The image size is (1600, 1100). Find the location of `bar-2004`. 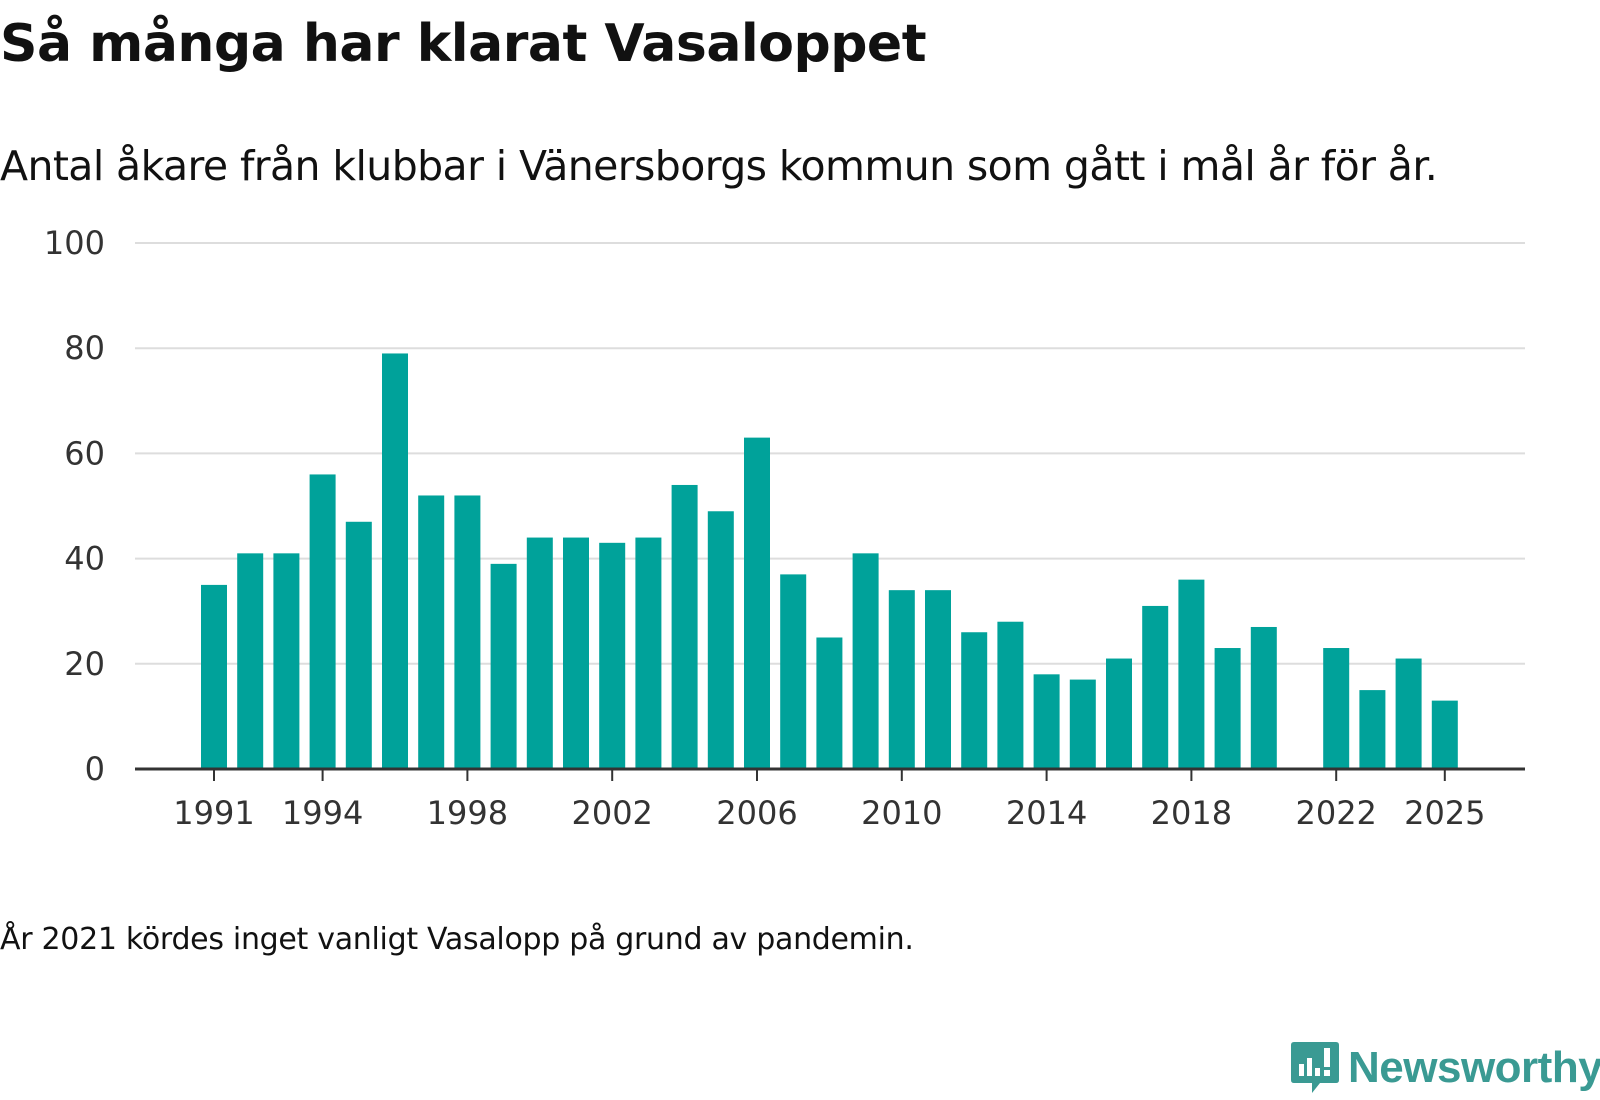

bar-2004 is located at coordinates (684, 626).